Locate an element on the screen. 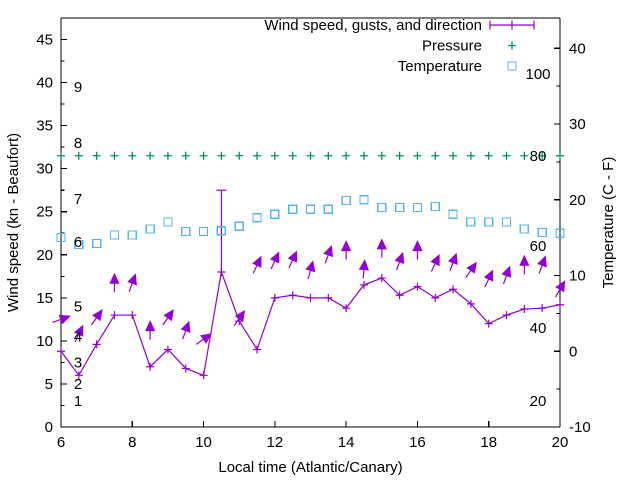  y-axis-tick-label: 15 is located at coordinates (44, 298).